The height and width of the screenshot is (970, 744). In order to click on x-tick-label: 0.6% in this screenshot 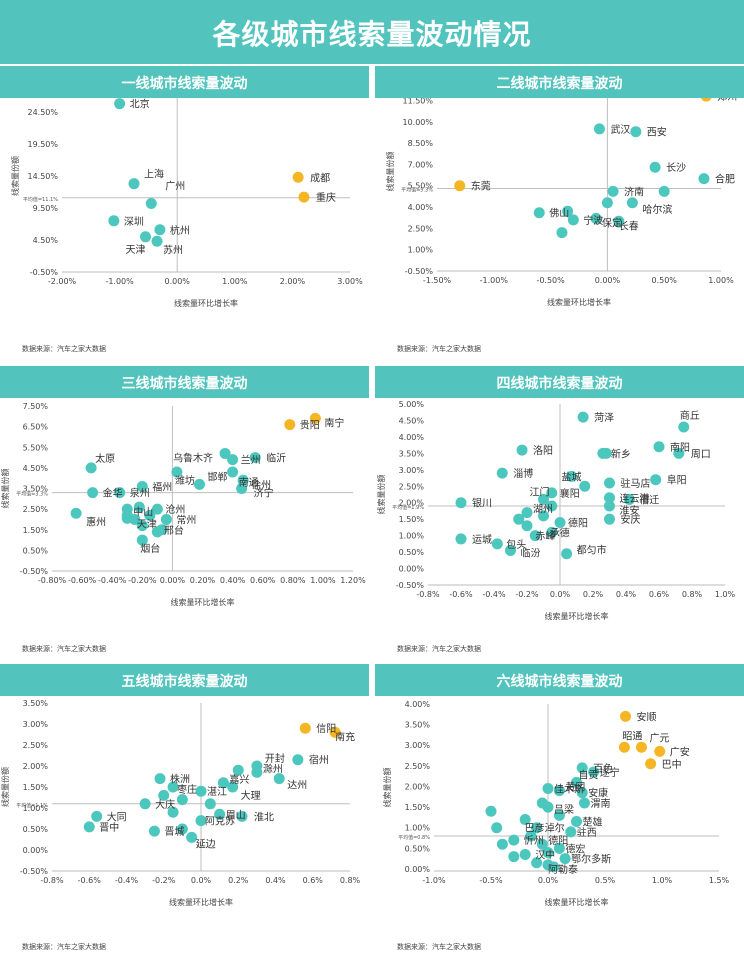, I will do `click(313, 880)`.